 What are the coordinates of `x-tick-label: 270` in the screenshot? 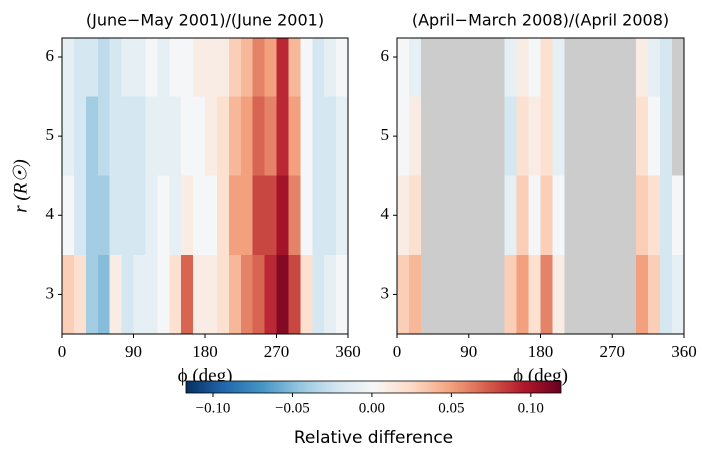 It's located at (613, 351).